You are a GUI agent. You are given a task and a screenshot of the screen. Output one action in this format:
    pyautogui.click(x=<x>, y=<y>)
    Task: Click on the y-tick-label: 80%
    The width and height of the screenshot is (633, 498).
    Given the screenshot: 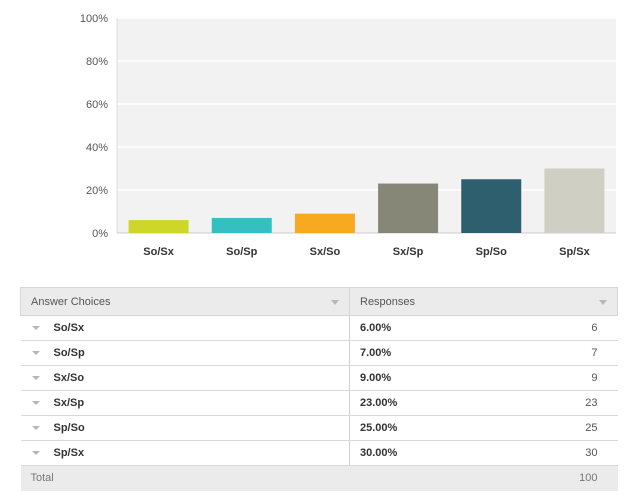 What is the action you would take?
    pyautogui.click(x=97, y=62)
    